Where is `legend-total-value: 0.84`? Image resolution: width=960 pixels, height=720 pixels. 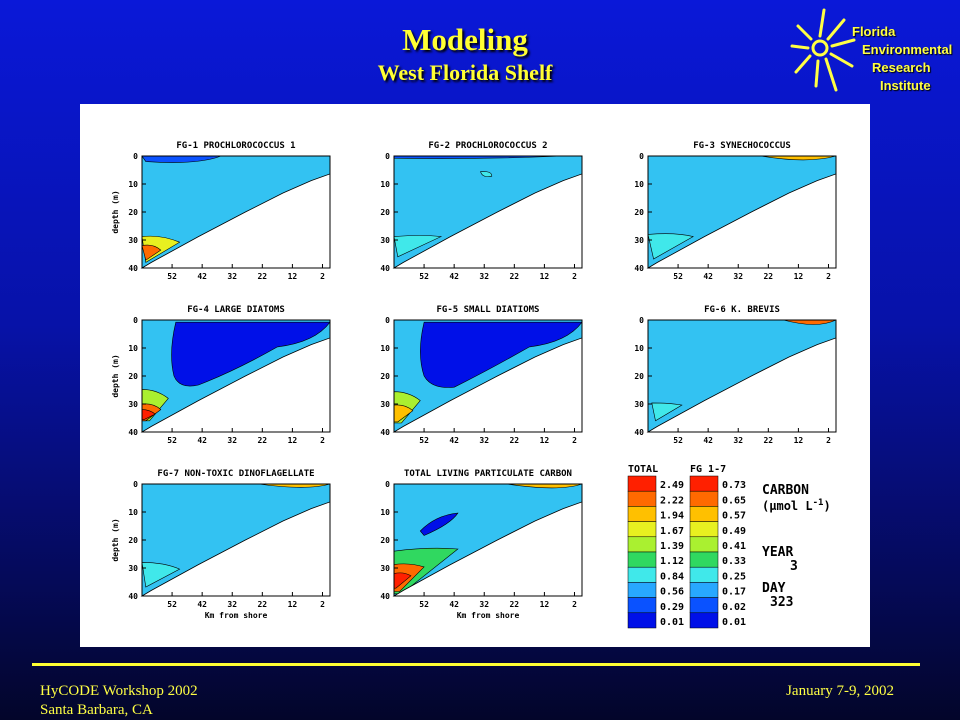 legend-total-value: 0.84 is located at coordinates (672, 576).